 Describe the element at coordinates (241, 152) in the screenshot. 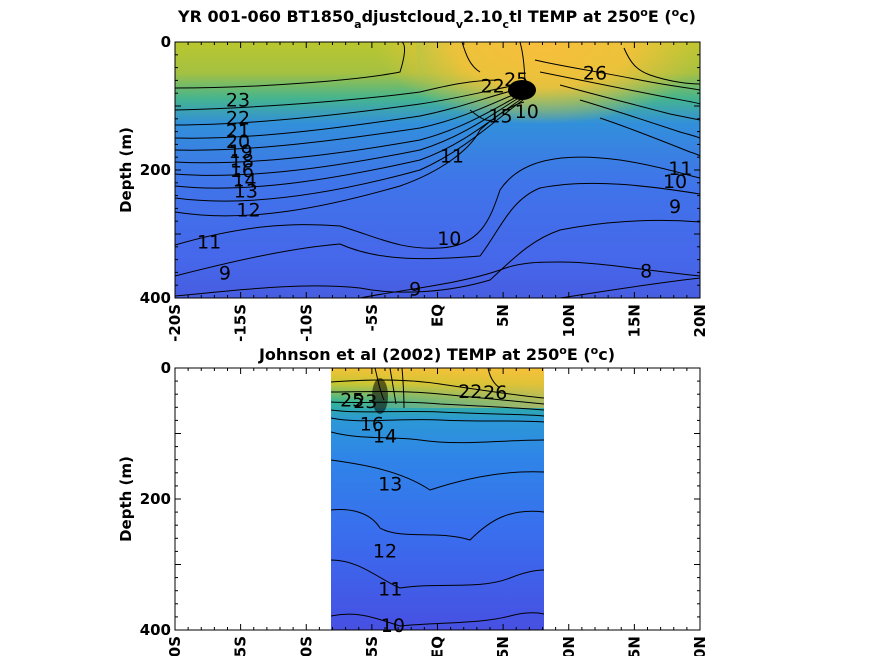

I see `contour-label: 19` at that location.